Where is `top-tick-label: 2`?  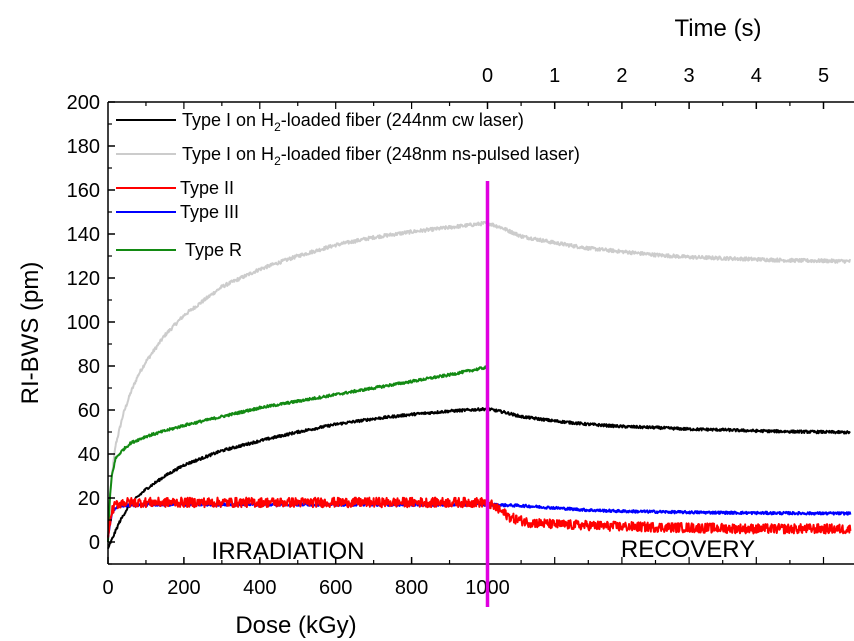 top-tick-label: 2 is located at coordinates (621, 76).